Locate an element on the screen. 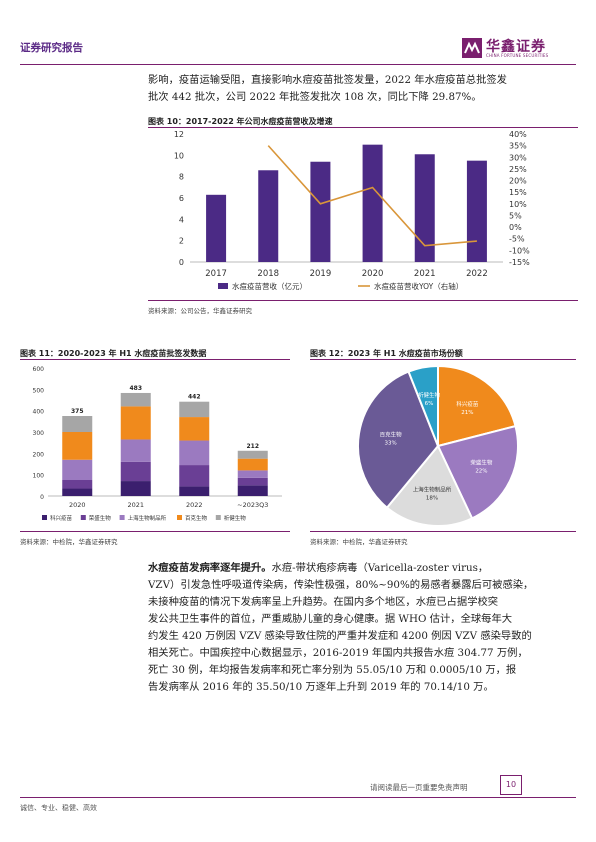 The image size is (596, 842). brand-logo: 华鑫证券 CHINA FORTUNE SECURITIES is located at coordinates (517, 49).